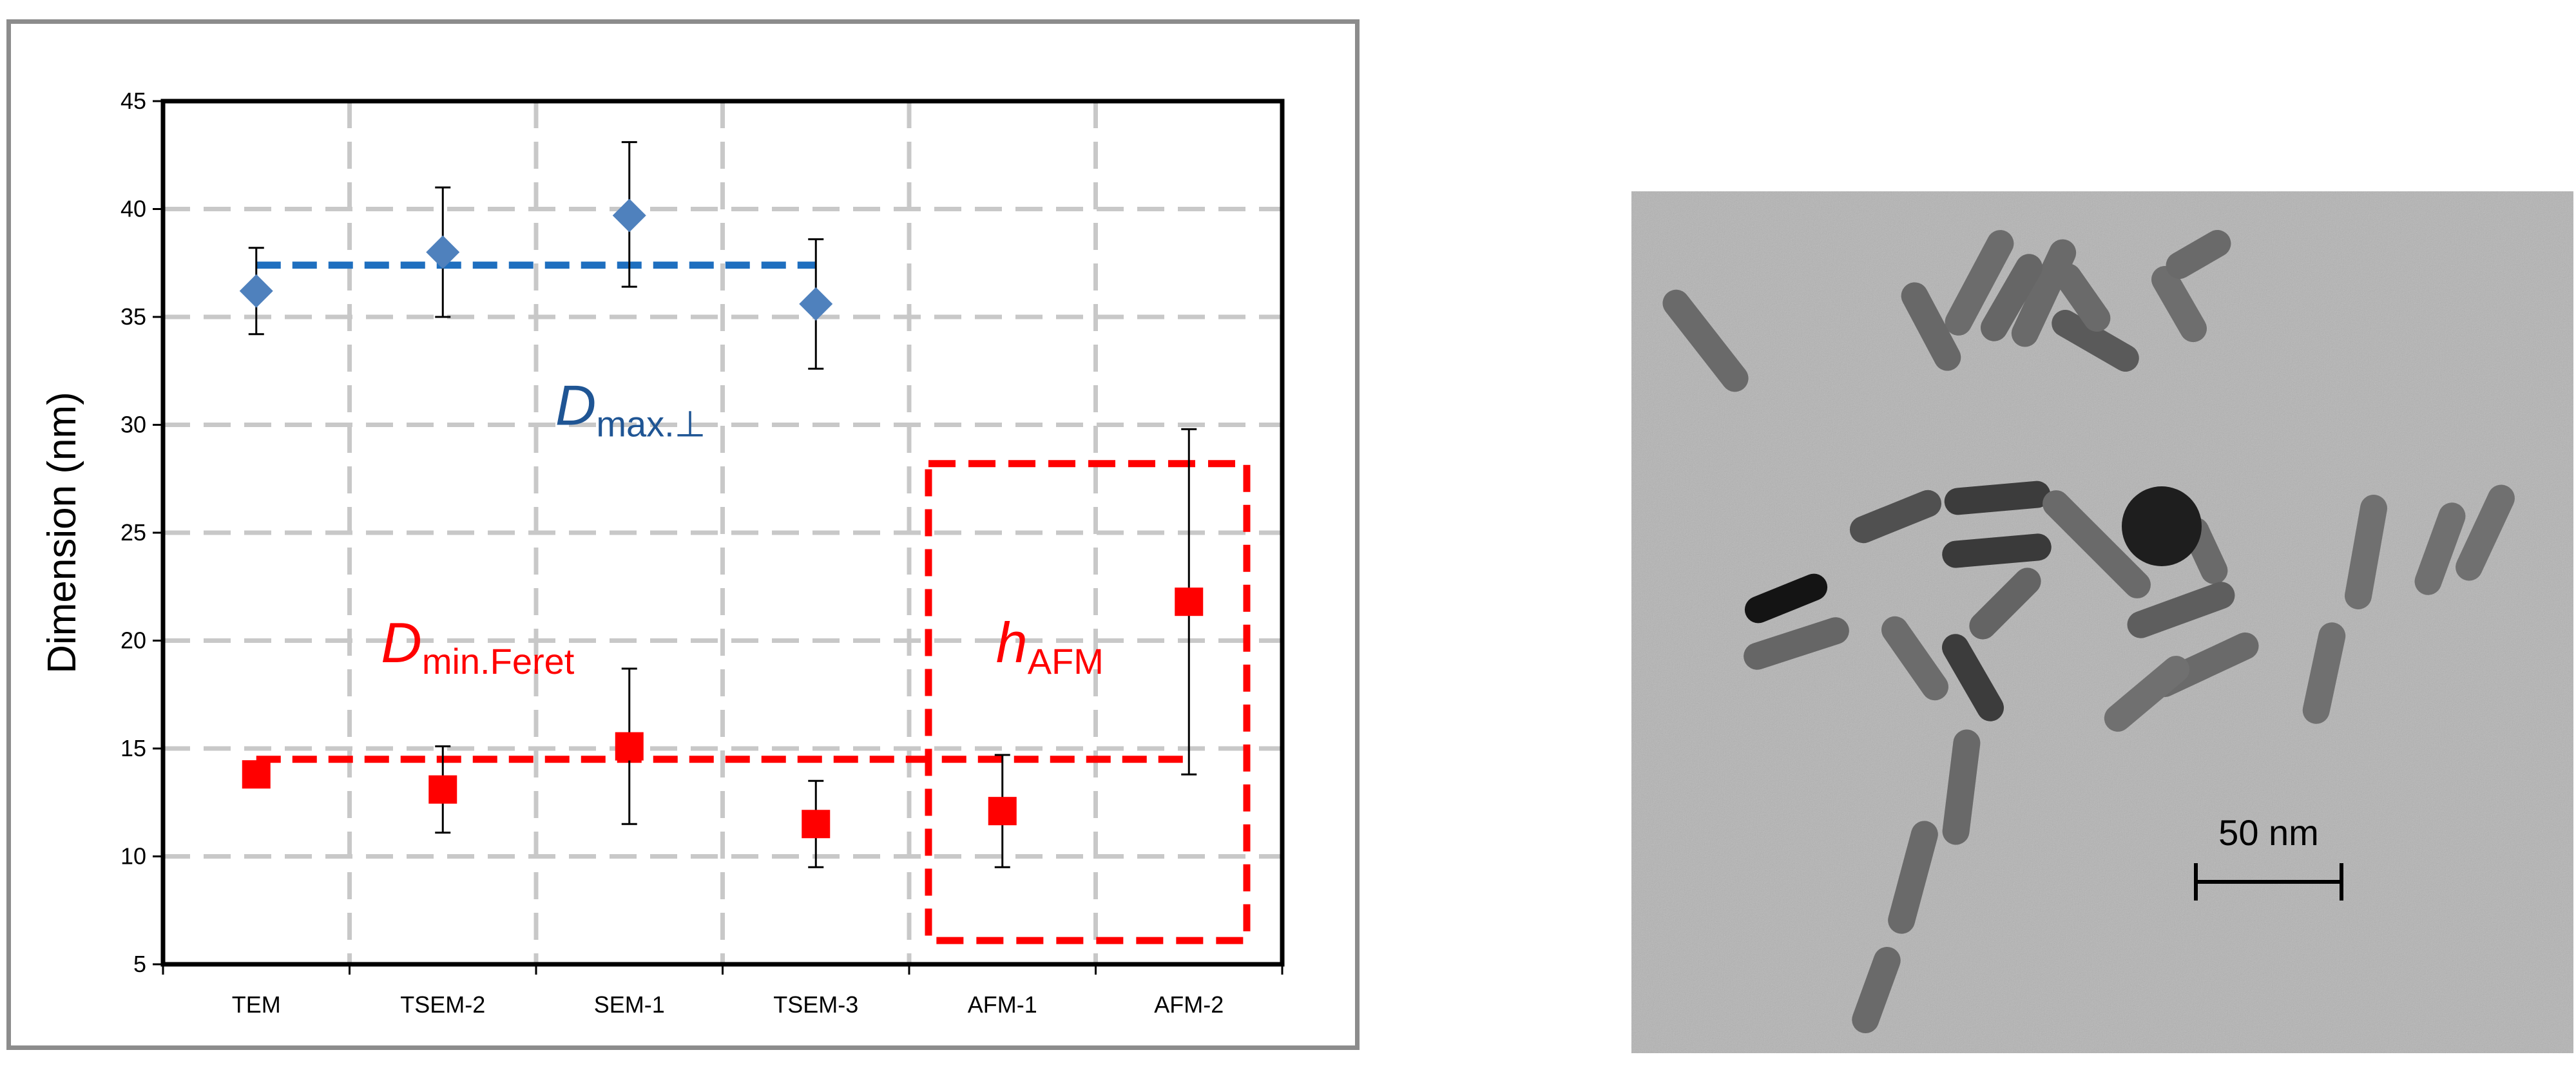  What do you see at coordinates (2162, 526) in the screenshot?
I see `nanosphere` at bounding box center [2162, 526].